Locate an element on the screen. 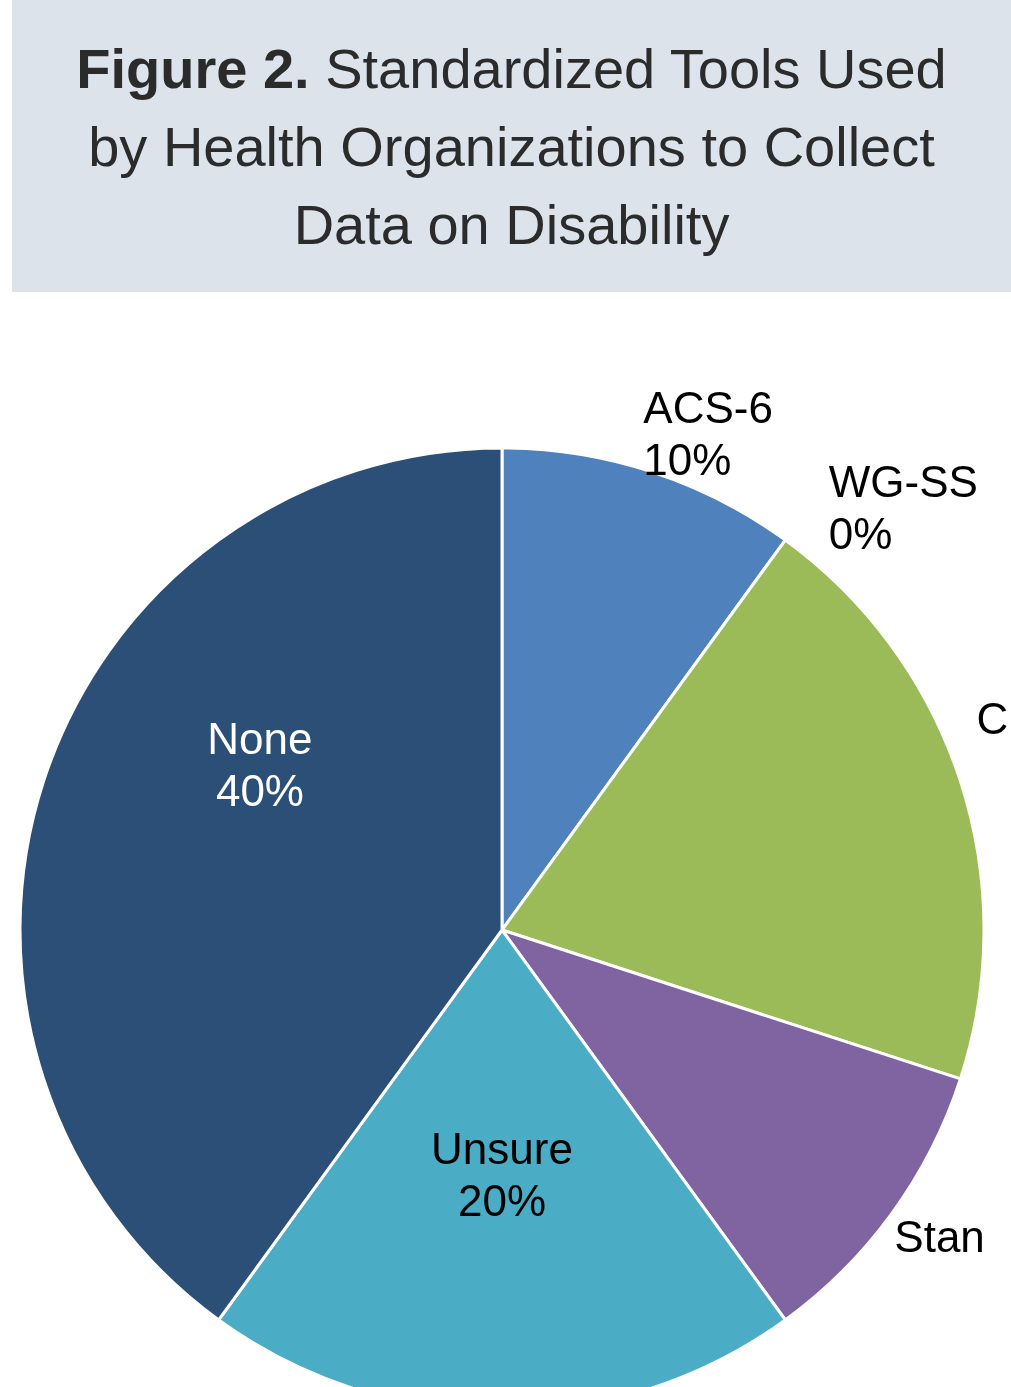  slice-label: None is located at coordinates (260, 739).